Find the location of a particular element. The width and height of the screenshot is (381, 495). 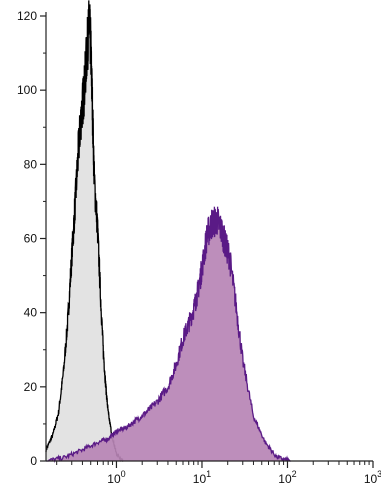

y-tick-label: 0 is located at coordinates (33, 461).